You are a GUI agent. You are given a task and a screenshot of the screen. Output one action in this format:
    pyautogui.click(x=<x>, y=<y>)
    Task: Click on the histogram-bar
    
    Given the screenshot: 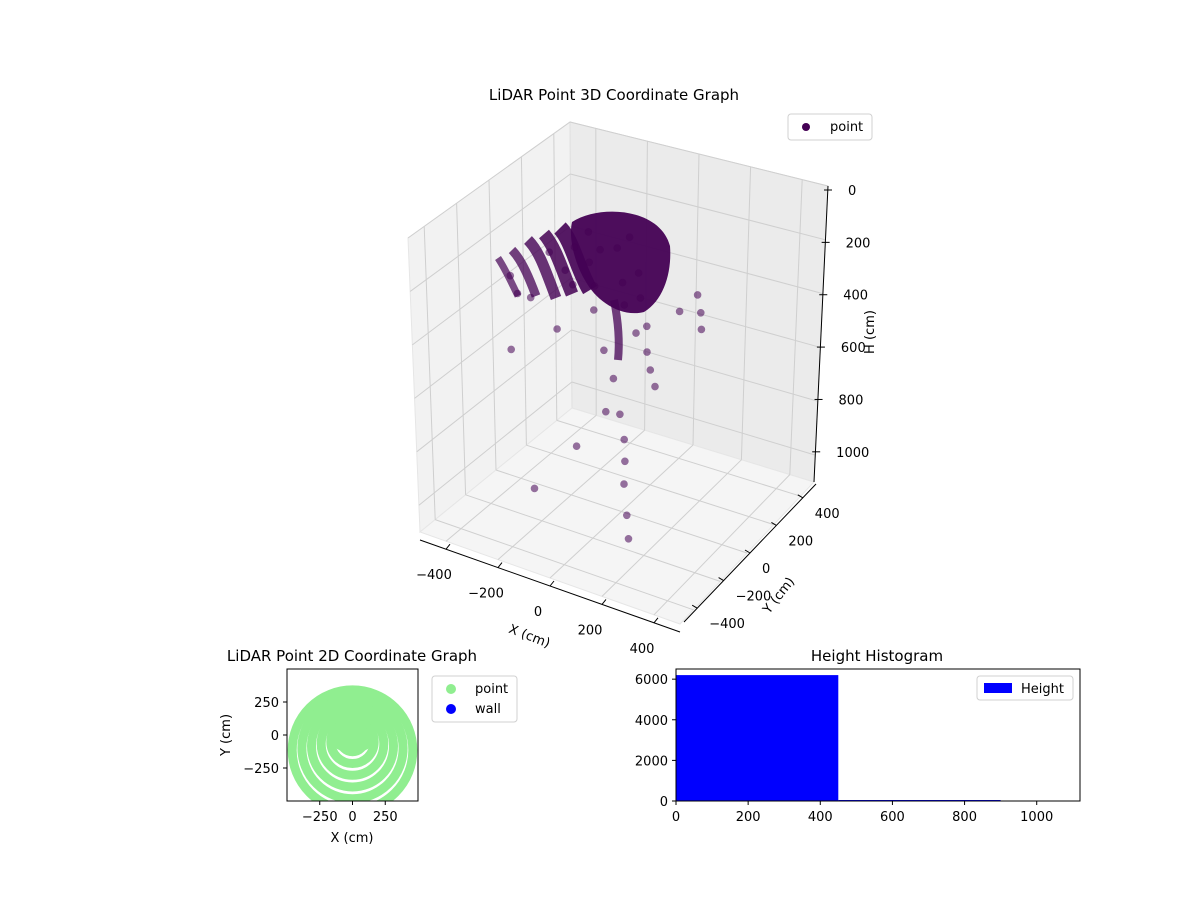 What is the action you would take?
    pyautogui.click(x=757, y=738)
    